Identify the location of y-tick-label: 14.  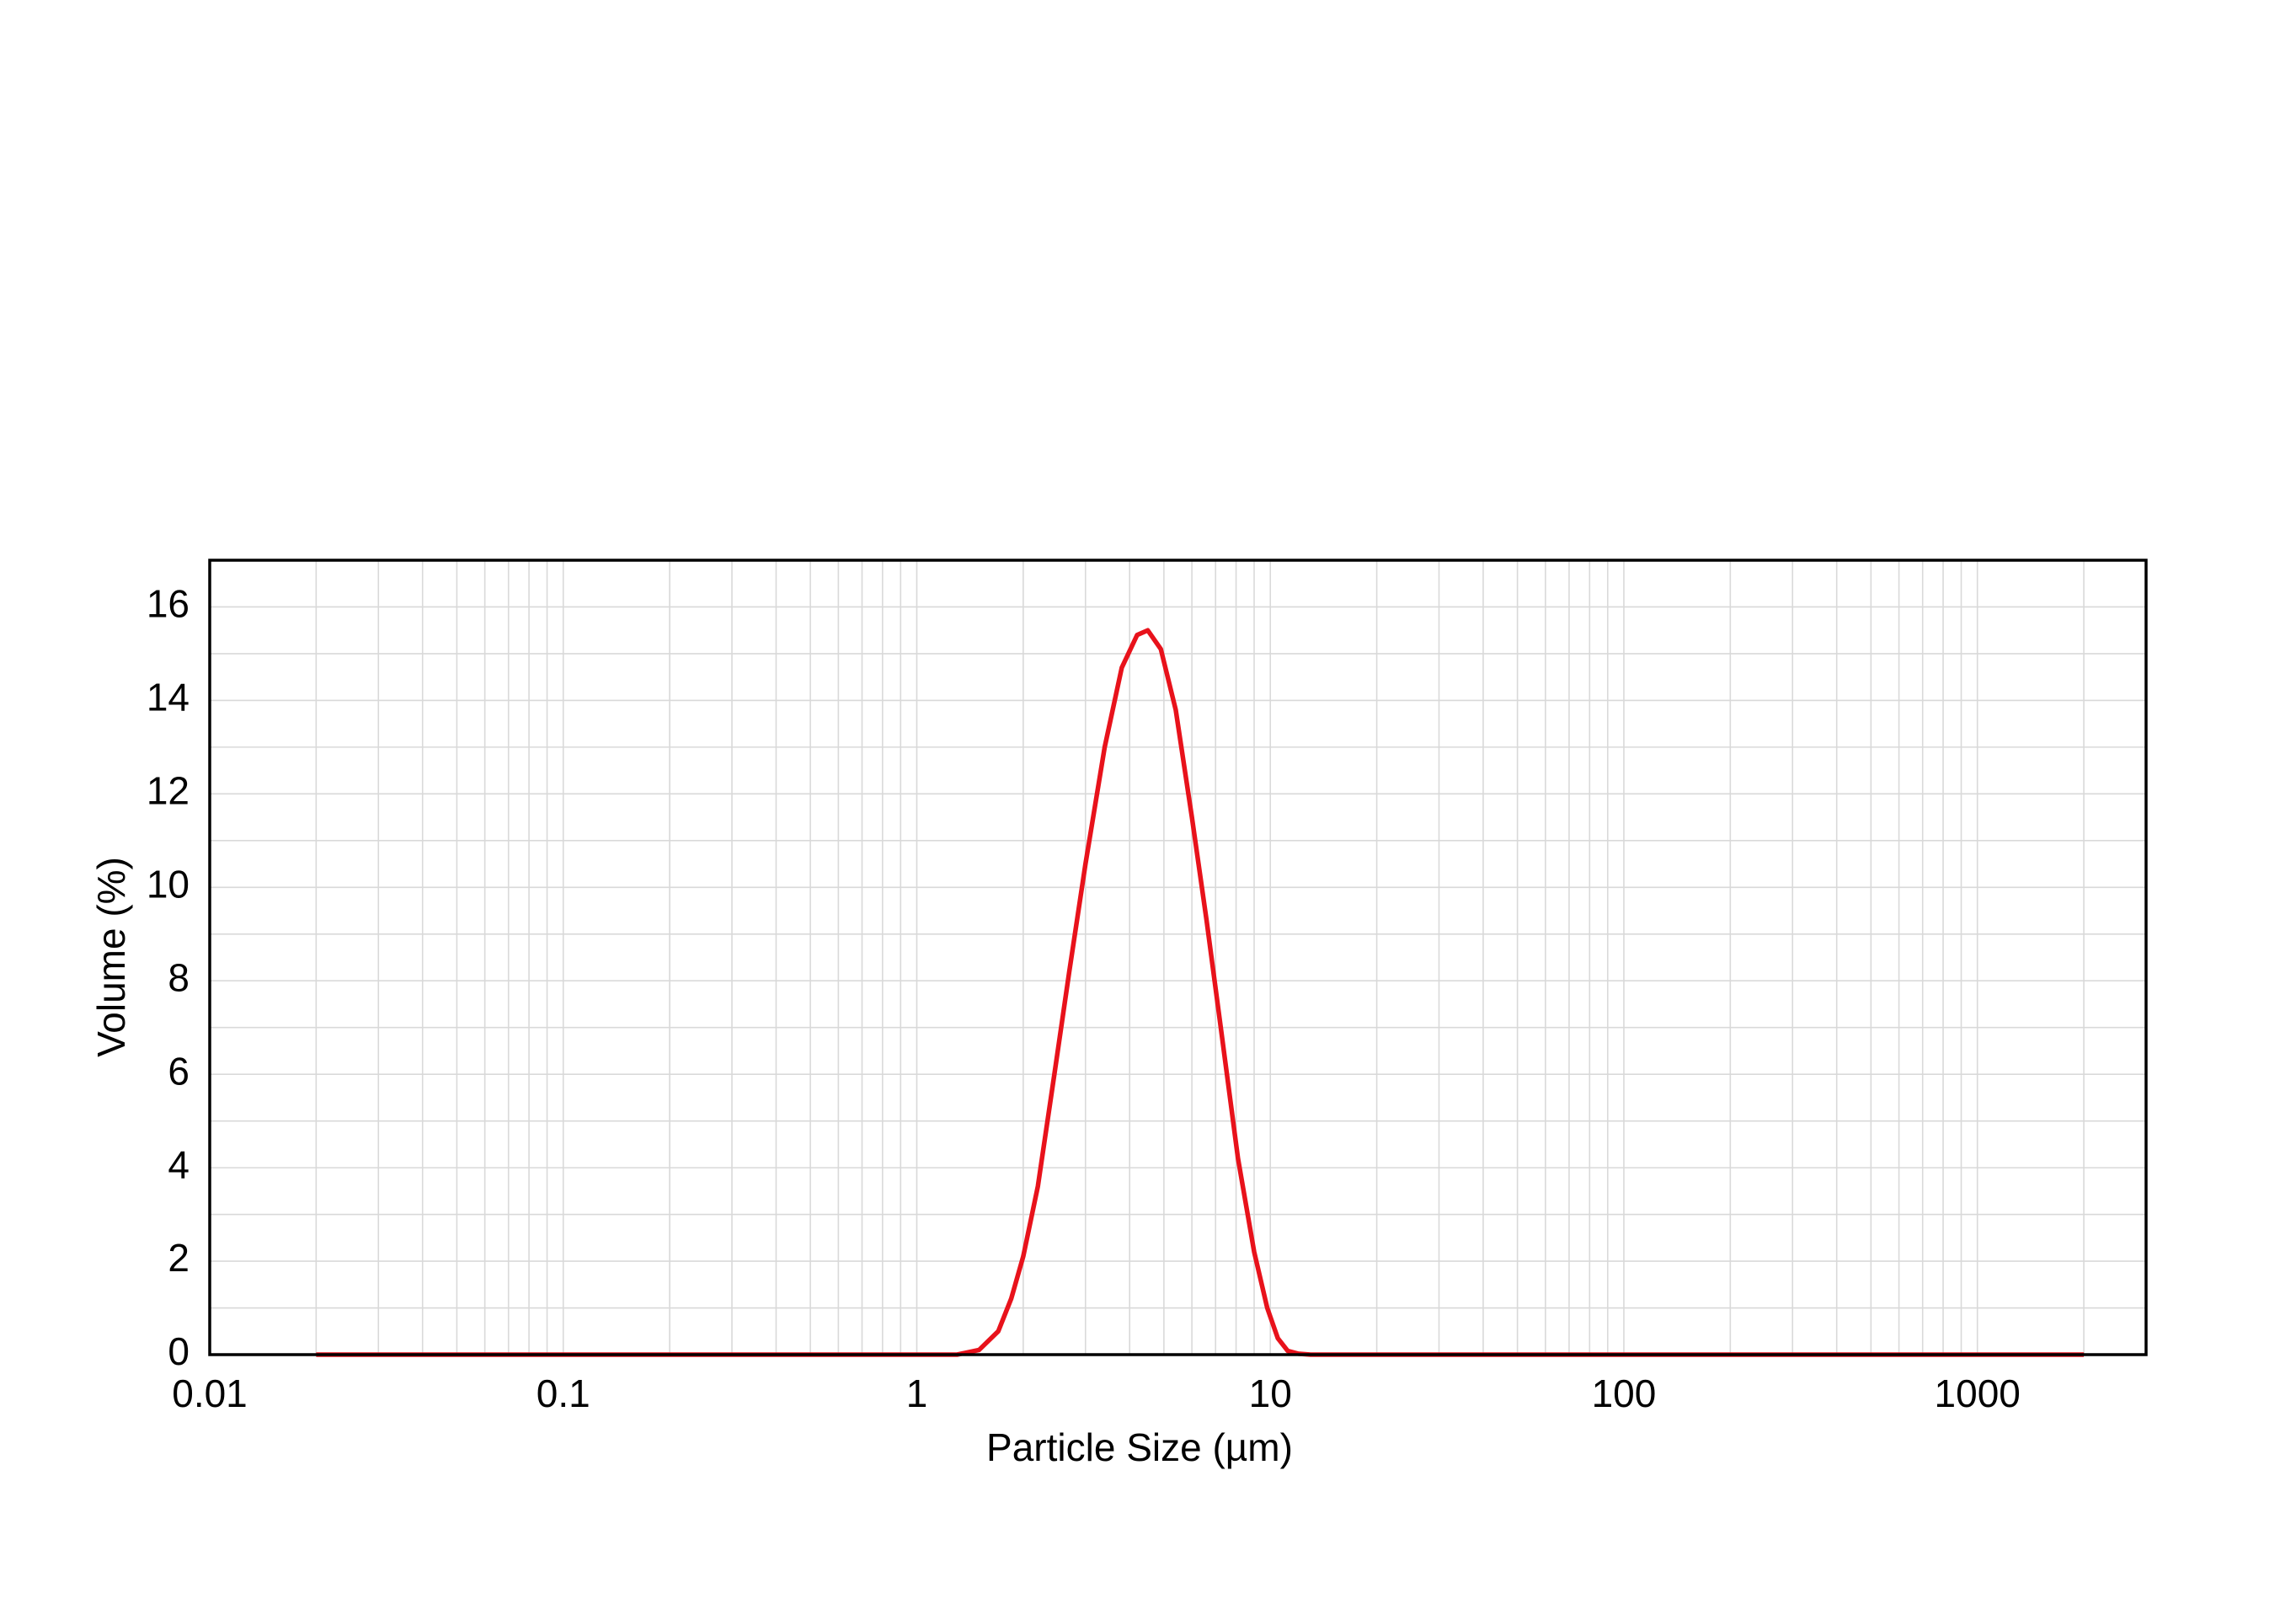
(168, 697).